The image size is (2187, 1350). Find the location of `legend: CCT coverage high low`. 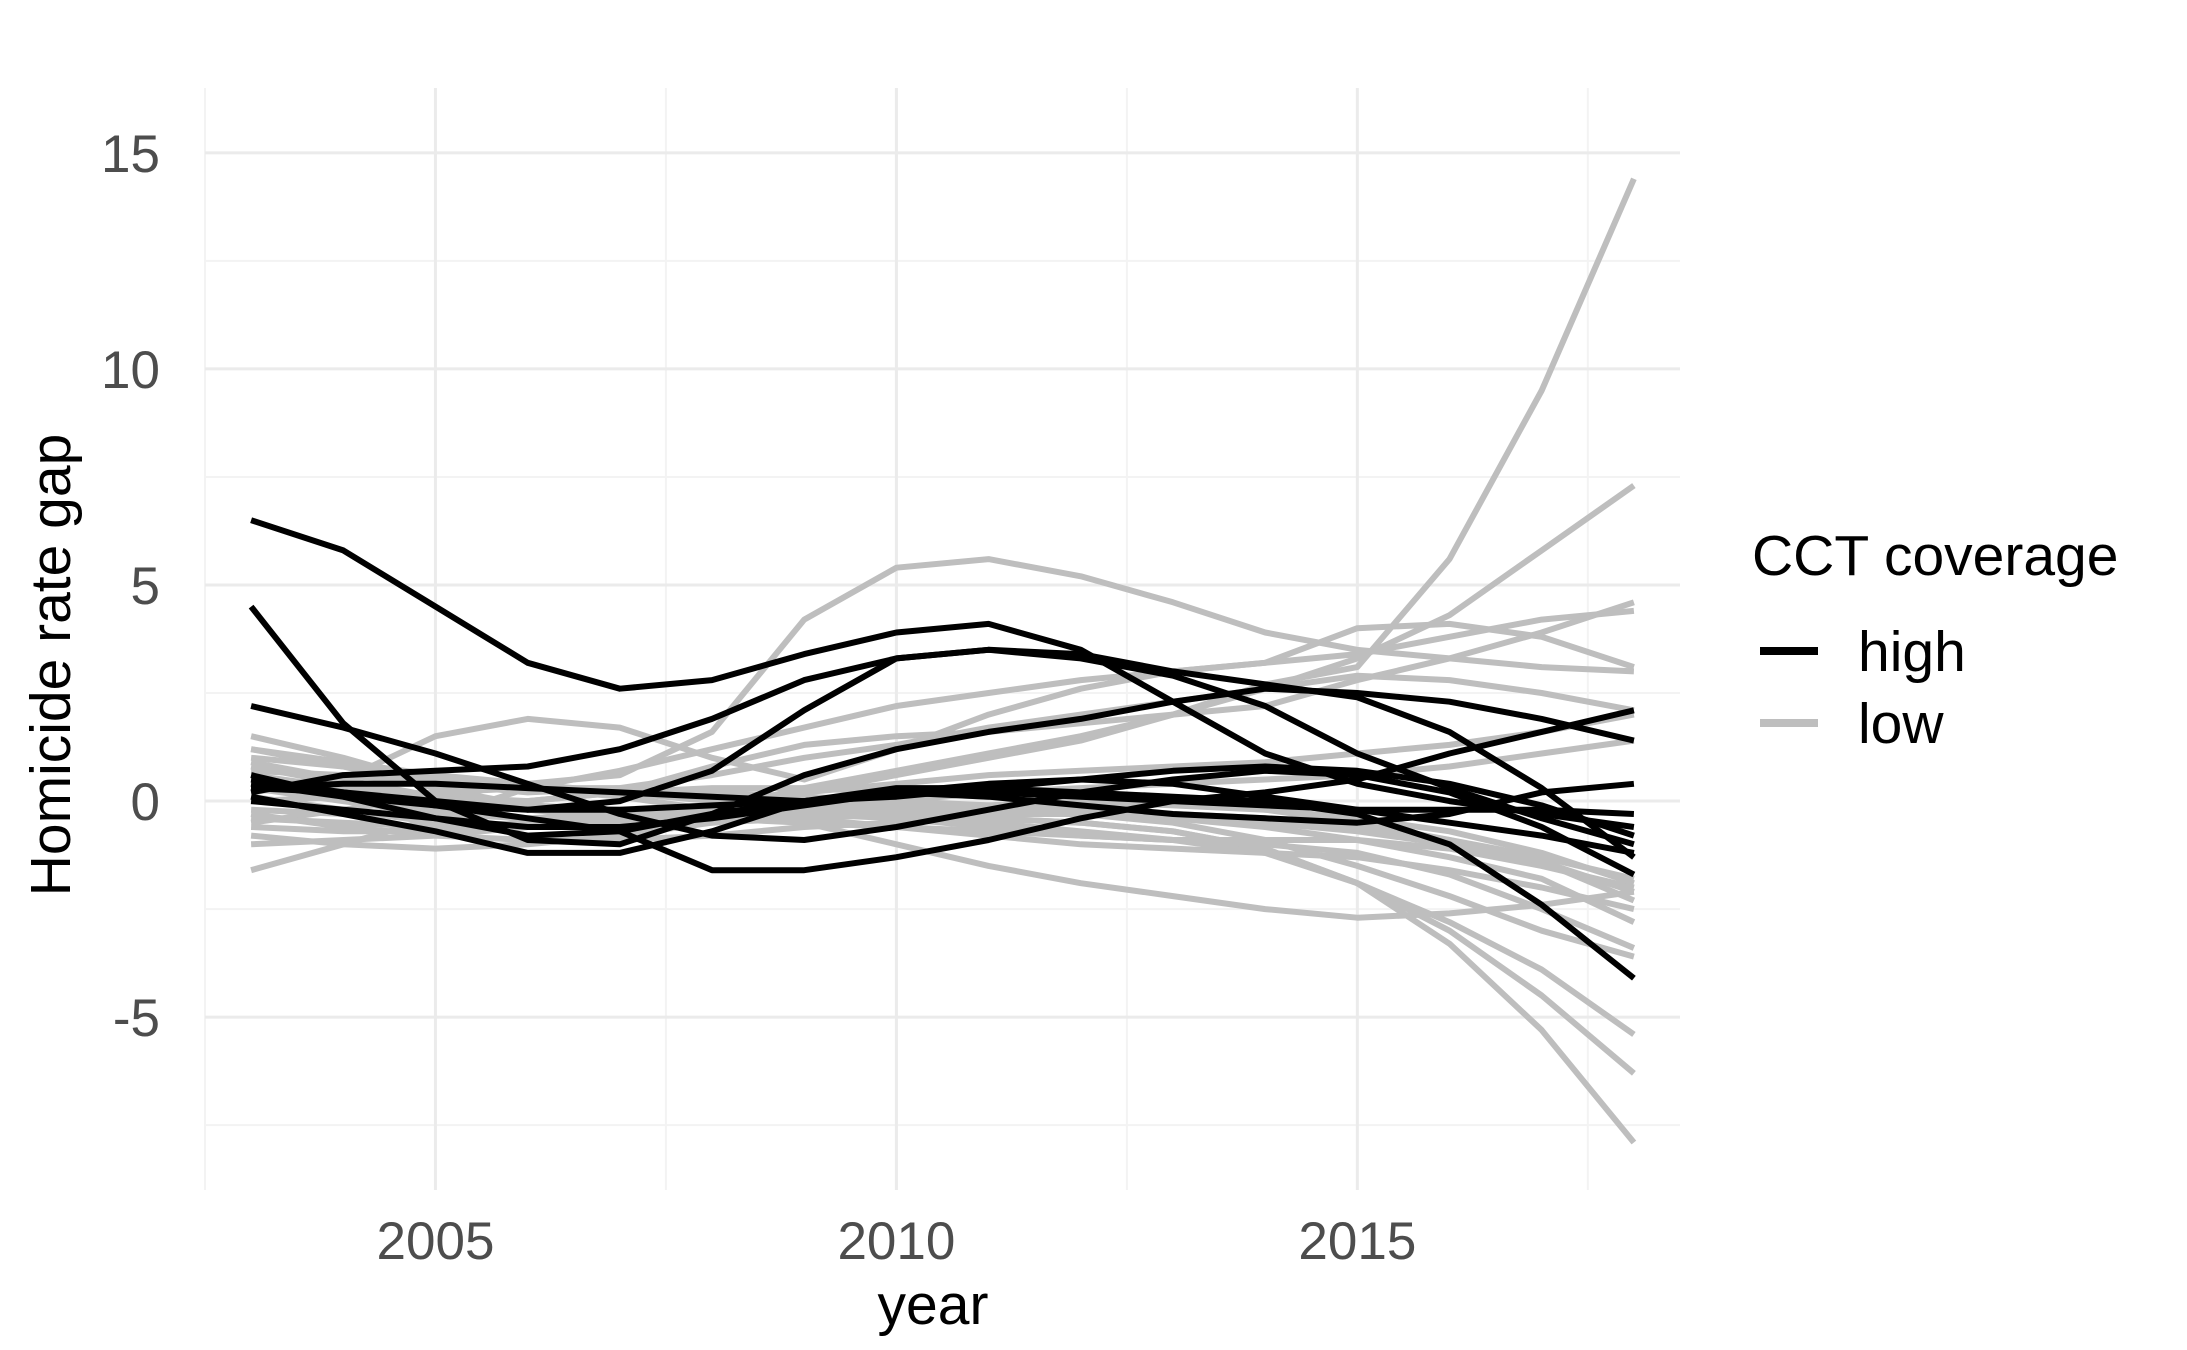

legend: CCT coverage high low is located at coordinates (1935, 640).